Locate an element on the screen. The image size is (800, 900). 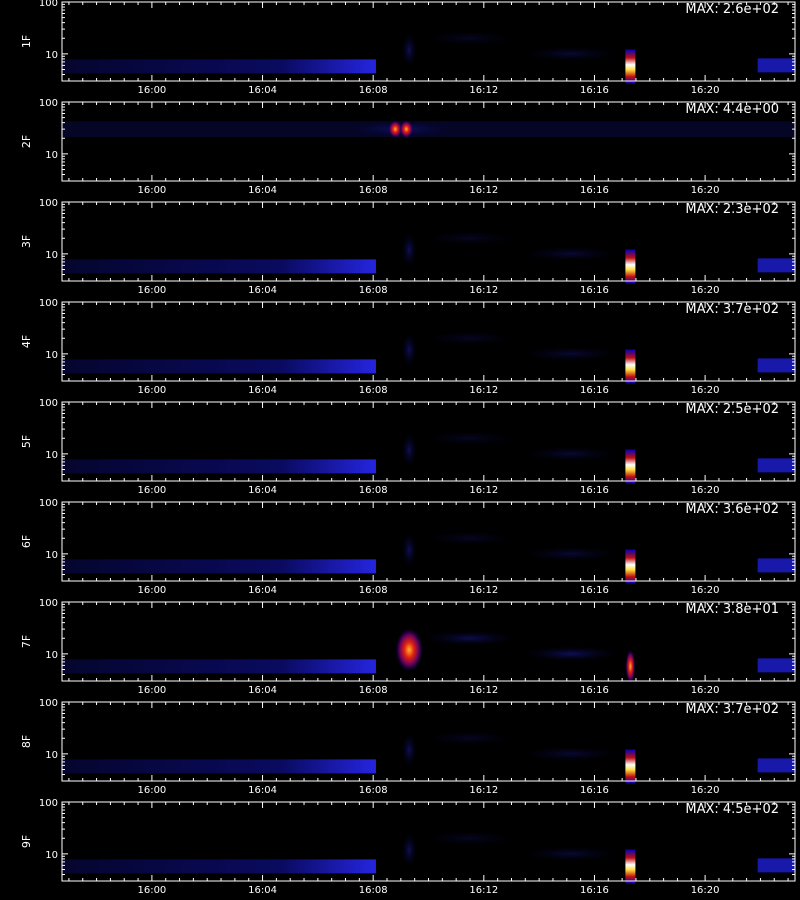
max-value-label: MAX: 4.5e+02 is located at coordinates (732, 809).